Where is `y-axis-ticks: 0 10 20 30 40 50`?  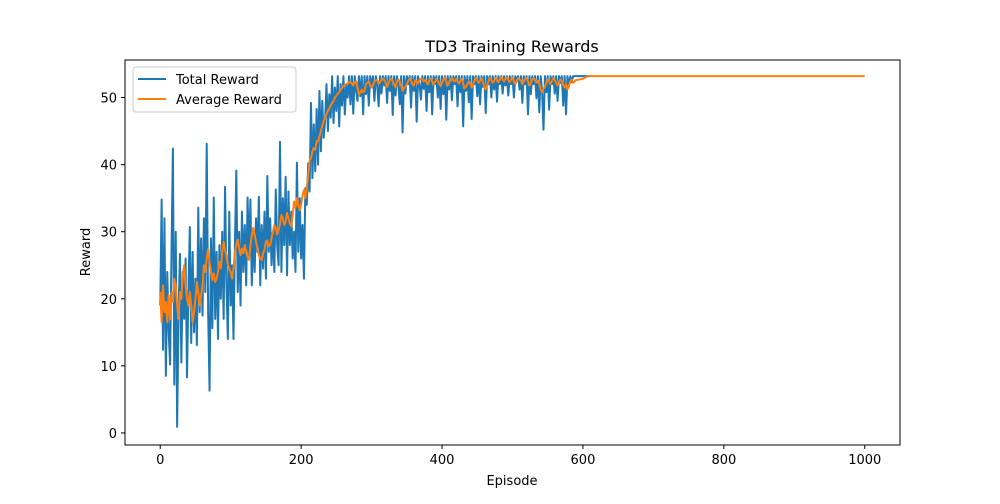
y-axis-ticks: 0 10 20 30 40 50 is located at coordinates (112, 267).